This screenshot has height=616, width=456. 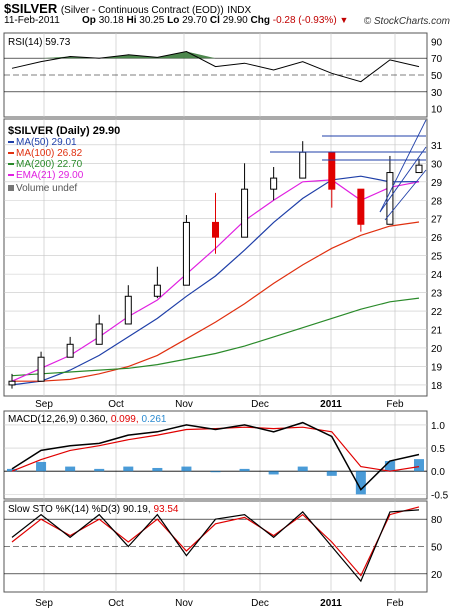 What do you see at coordinates (44, 603) in the screenshot?
I see `sto-xtick-label-0: Sep` at bounding box center [44, 603].